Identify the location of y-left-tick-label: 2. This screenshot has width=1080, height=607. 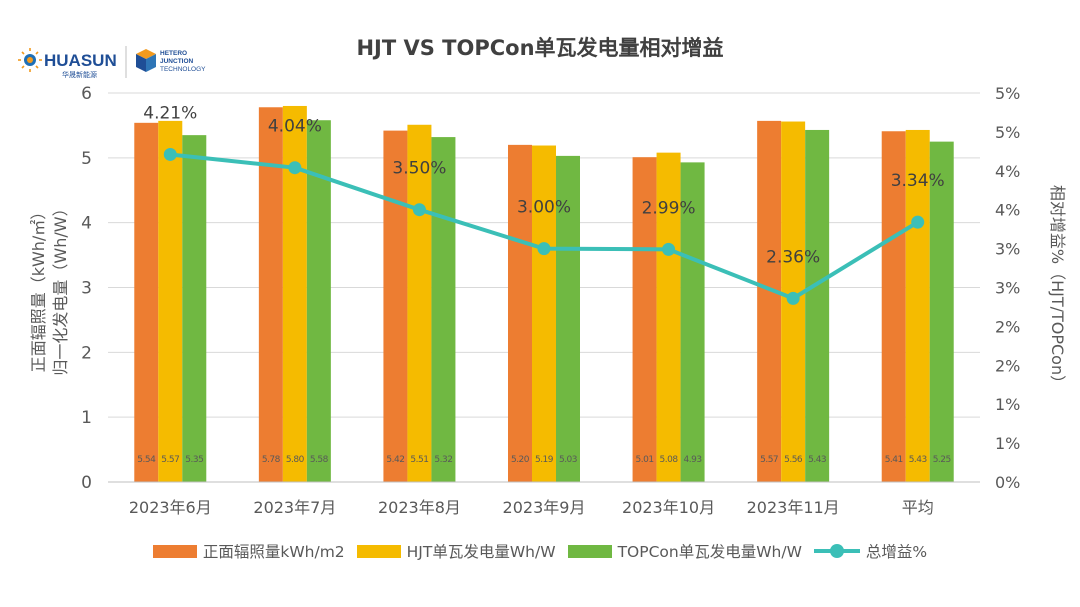
(86, 353).